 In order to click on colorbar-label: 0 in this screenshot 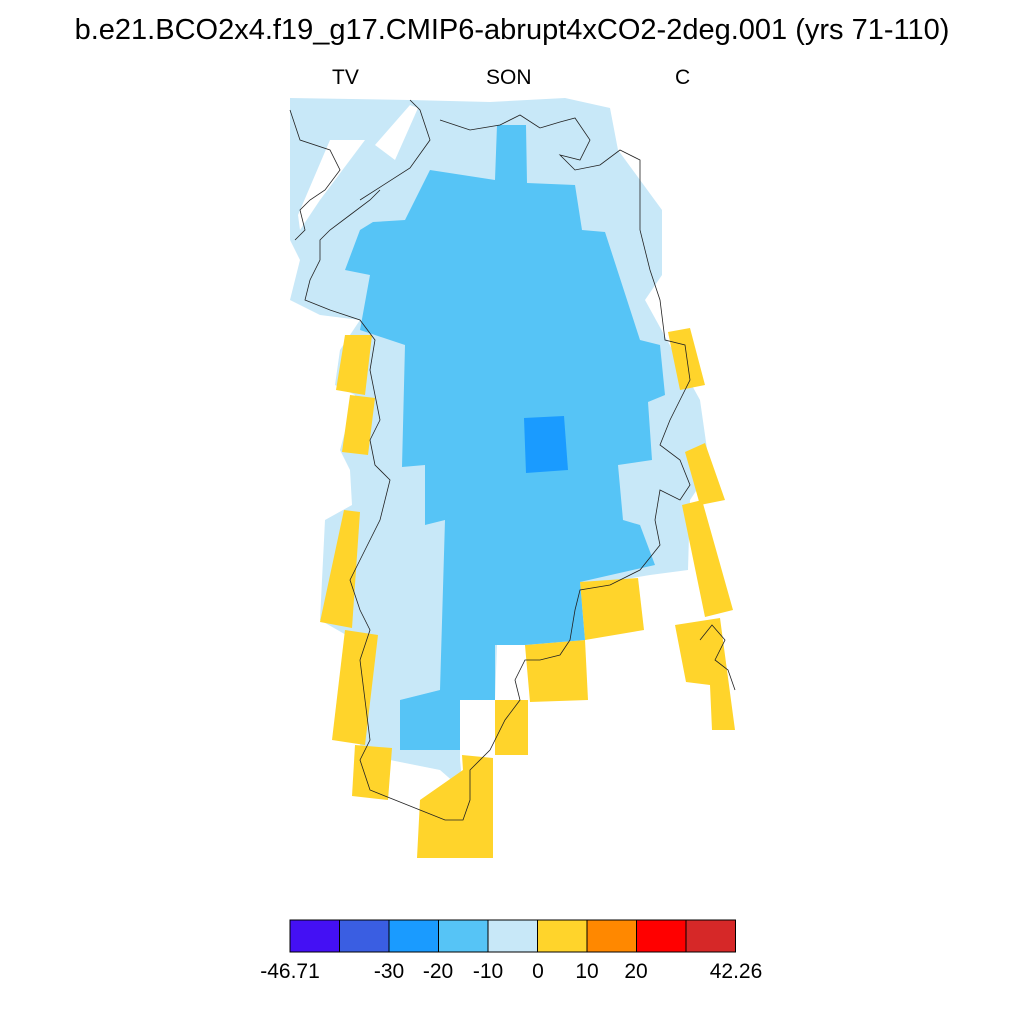, I will do `click(538, 971)`.